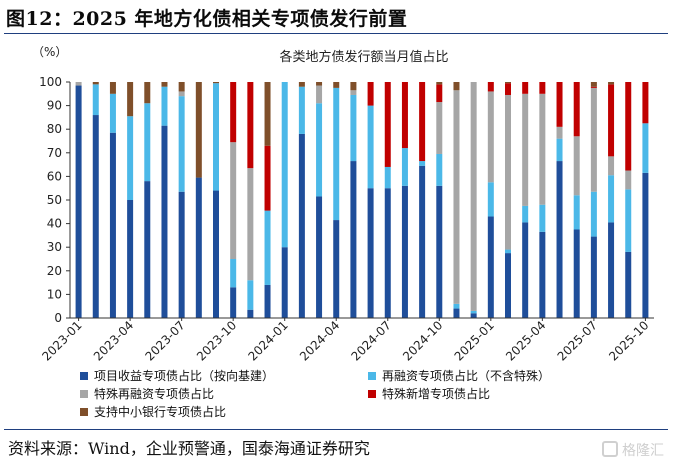  I want to click on y-tick-label: 50, so click(54, 200).